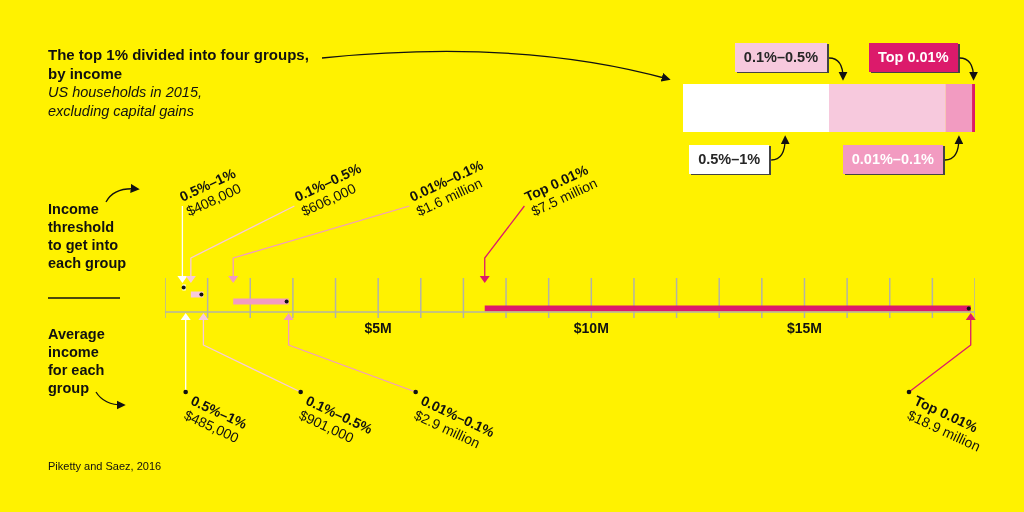  What do you see at coordinates (913, 57) in the screenshot?
I see `text: Top 0.01%` at bounding box center [913, 57].